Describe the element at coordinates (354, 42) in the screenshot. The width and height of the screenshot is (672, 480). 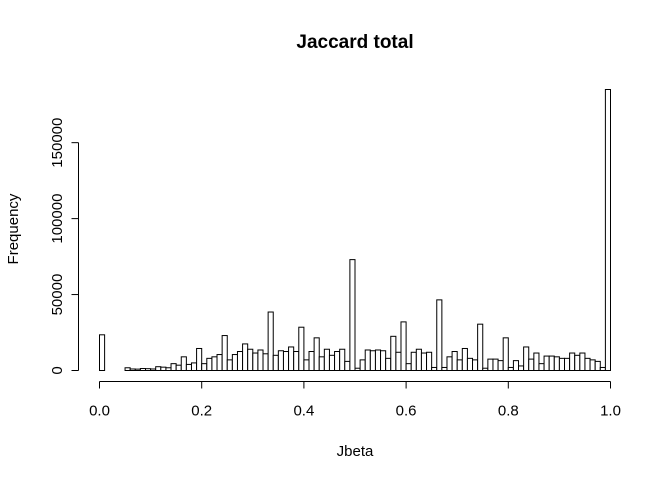
I see `chart-title: Jaccard total` at that location.